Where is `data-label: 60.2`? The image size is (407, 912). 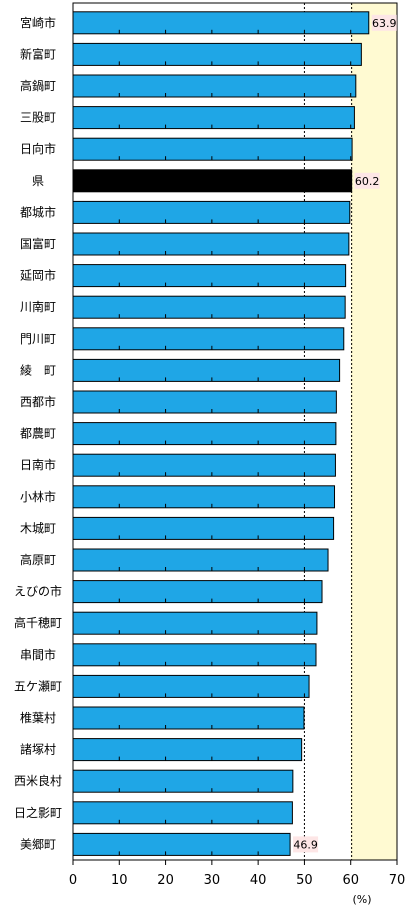 data-label: 60.2 is located at coordinates (367, 181).